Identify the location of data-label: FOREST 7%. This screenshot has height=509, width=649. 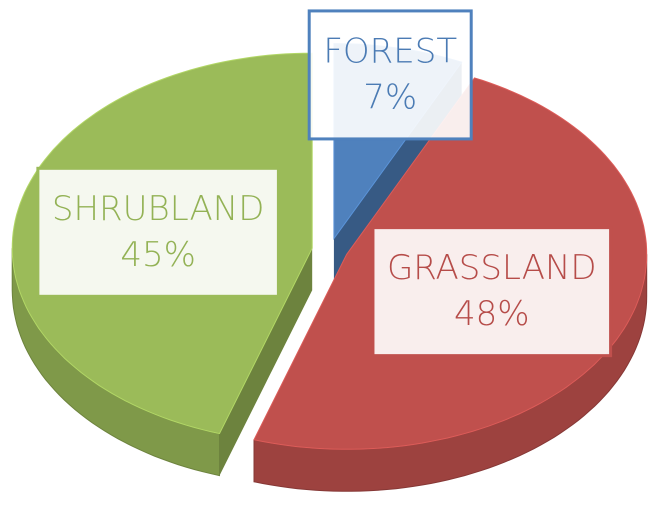
(390, 75).